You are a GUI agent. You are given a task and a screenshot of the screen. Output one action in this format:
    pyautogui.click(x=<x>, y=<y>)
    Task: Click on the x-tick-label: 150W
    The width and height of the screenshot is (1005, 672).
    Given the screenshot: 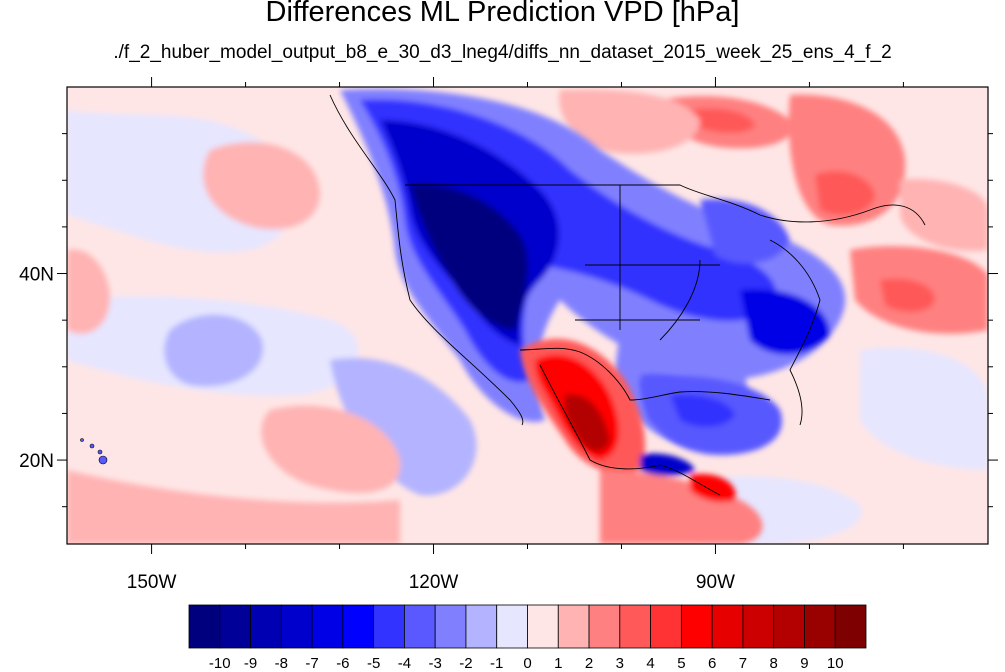 What is the action you would take?
    pyautogui.click(x=152, y=582)
    